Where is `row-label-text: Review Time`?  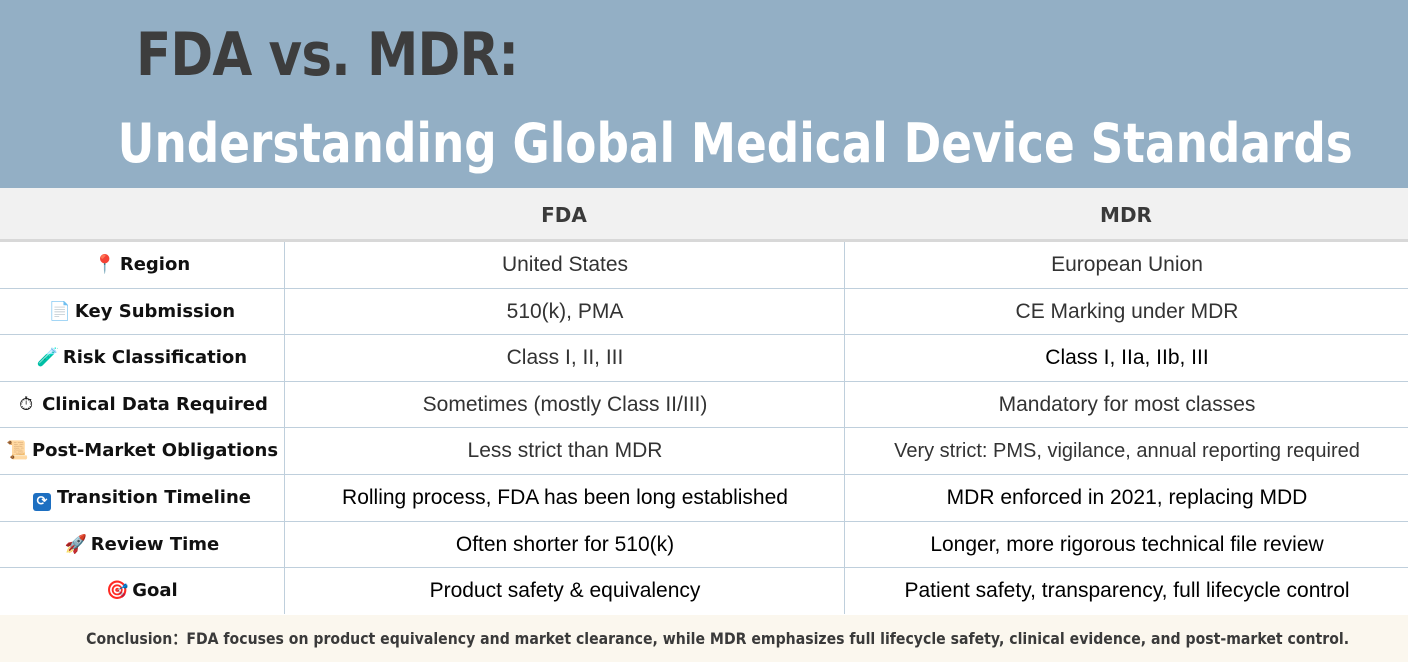
row-label-text: Review Time is located at coordinates (155, 544).